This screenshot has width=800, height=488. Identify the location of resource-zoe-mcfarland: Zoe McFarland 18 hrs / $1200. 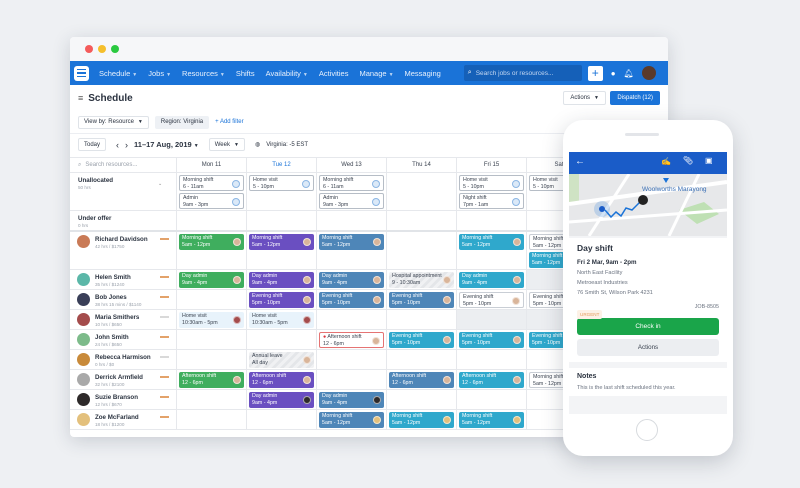
(123, 419).